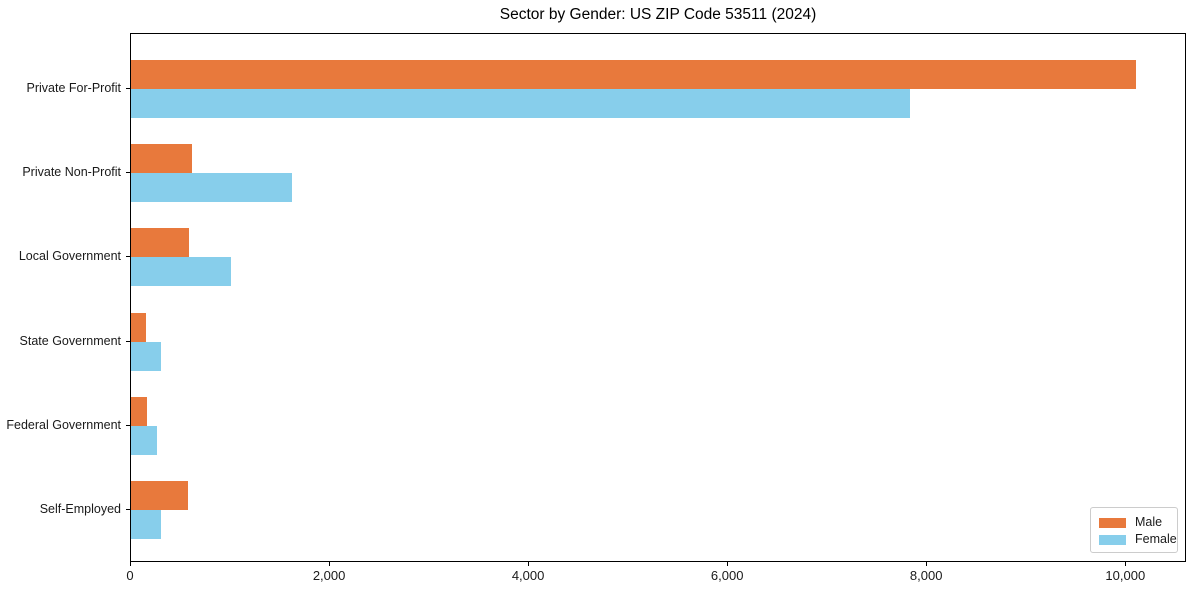  What do you see at coordinates (69, 256) in the screenshot?
I see `y-tick-label-2: Local Government` at bounding box center [69, 256].